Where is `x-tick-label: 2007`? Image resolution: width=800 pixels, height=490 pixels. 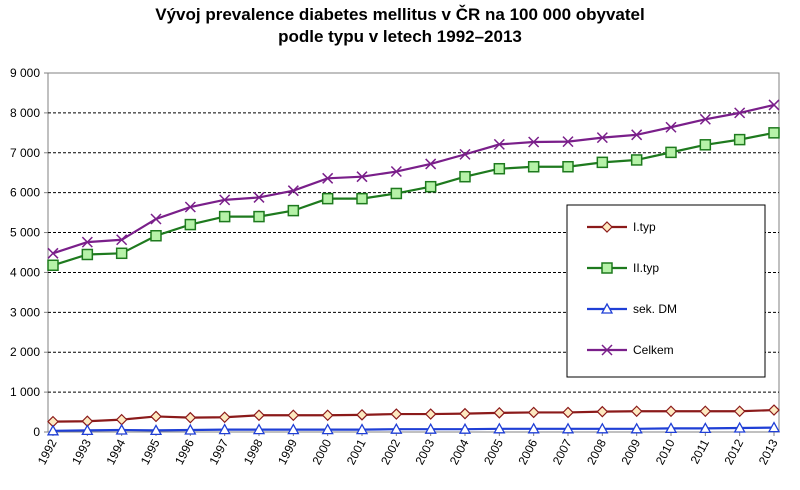
x-tick-label: 2007 is located at coordinates (562, 452).